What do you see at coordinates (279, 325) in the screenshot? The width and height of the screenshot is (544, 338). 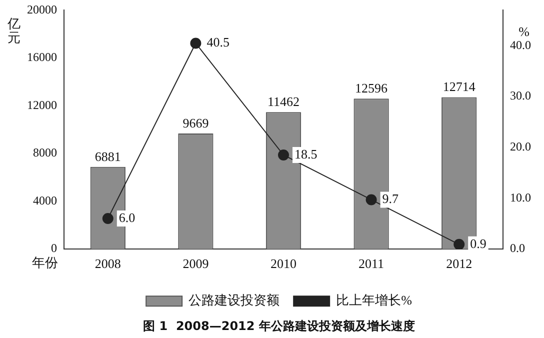 I see `text: 图 1 2008—2012 年公路建设投资额及增长速度` at bounding box center [279, 325].